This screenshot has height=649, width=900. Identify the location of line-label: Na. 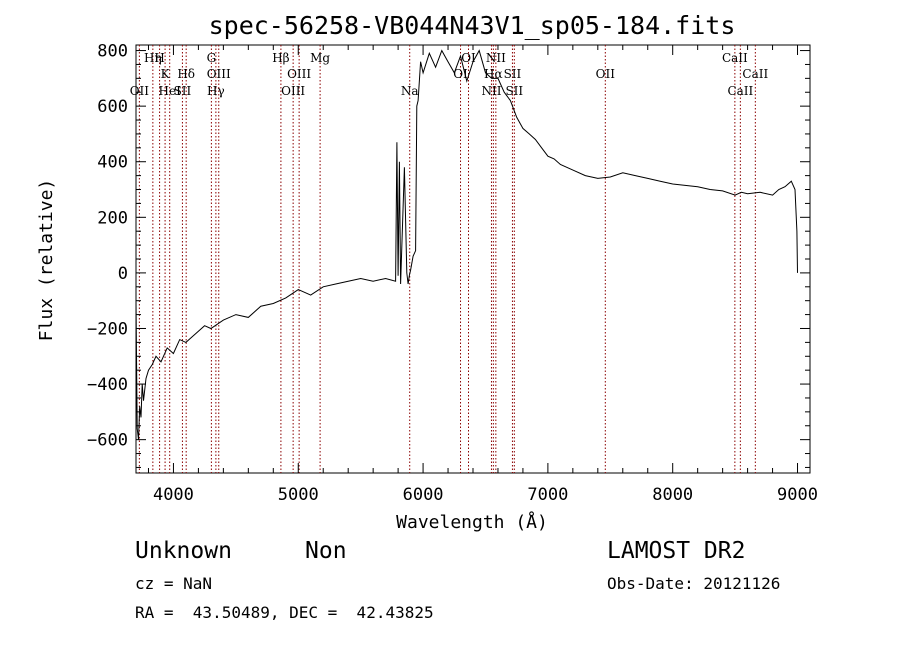
(410, 91).